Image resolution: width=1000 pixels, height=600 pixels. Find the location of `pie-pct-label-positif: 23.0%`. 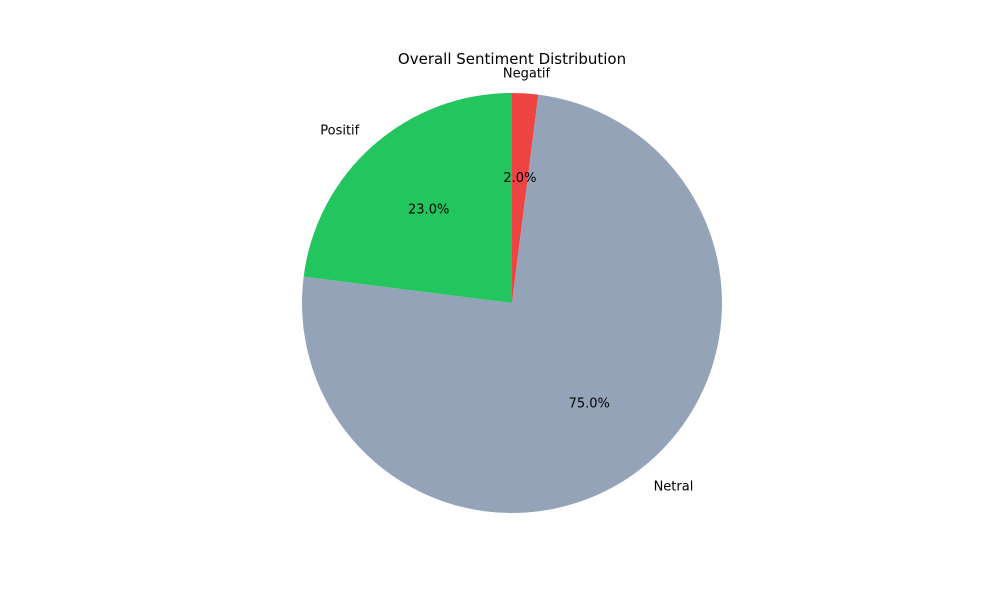

pie-pct-label-positif: 23.0% is located at coordinates (428, 209).